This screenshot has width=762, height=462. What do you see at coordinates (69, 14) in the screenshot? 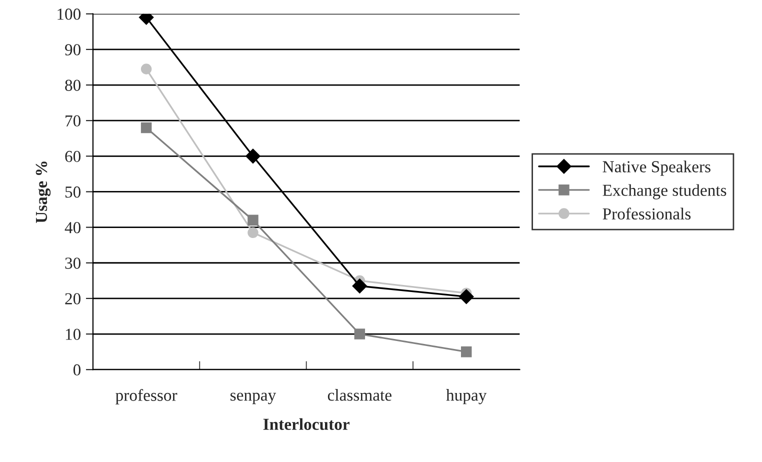
I see `y-tick-label: 100` at bounding box center [69, 14].